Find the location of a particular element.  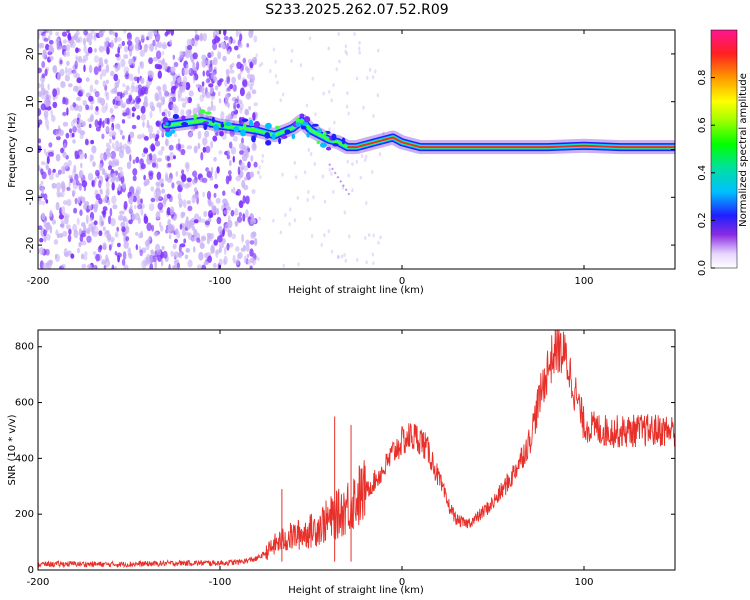

y-tick-label: 800 is located at coordinates (24, 347).